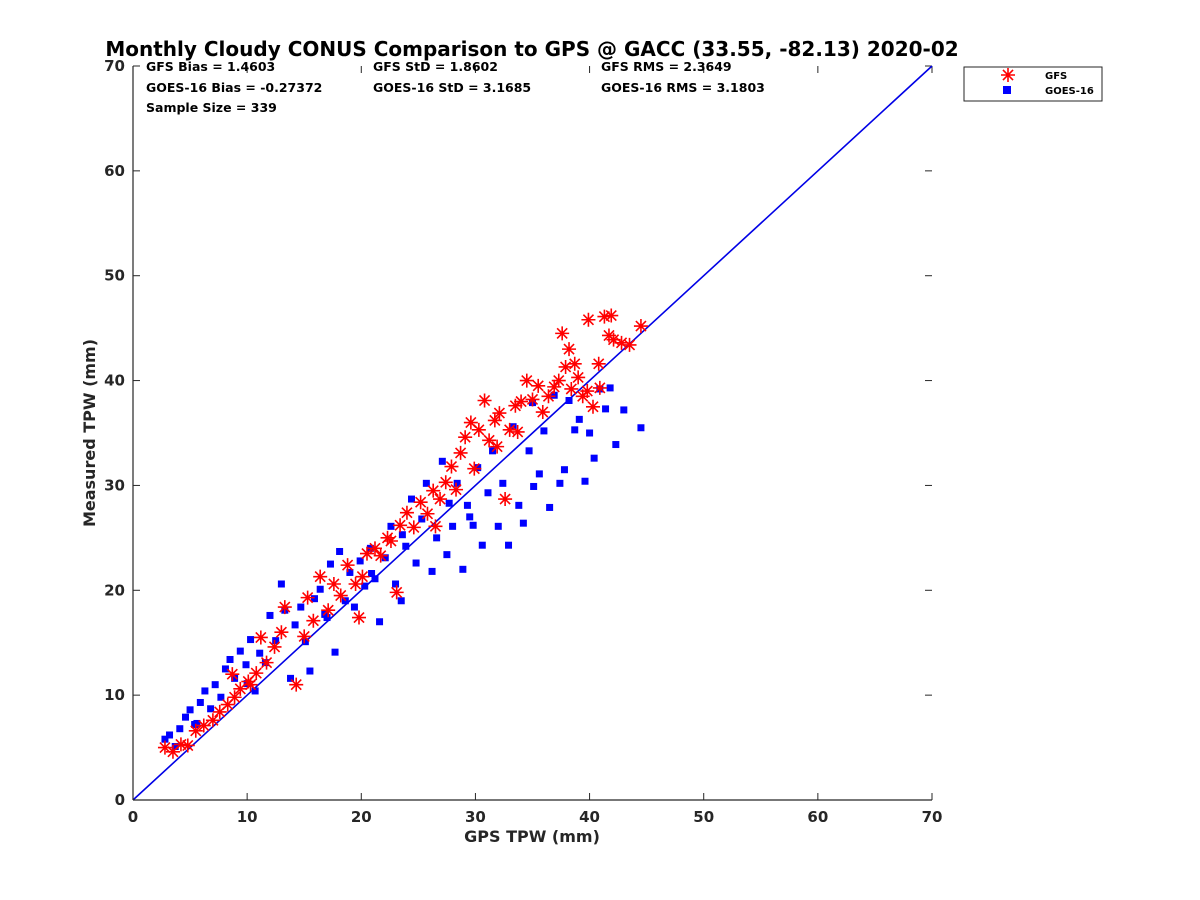  Describe the element at coordinates (114, 433) in the screenshot. I see `y-tick-labels: 0 10 20 30 40 50 60 70` at that location.